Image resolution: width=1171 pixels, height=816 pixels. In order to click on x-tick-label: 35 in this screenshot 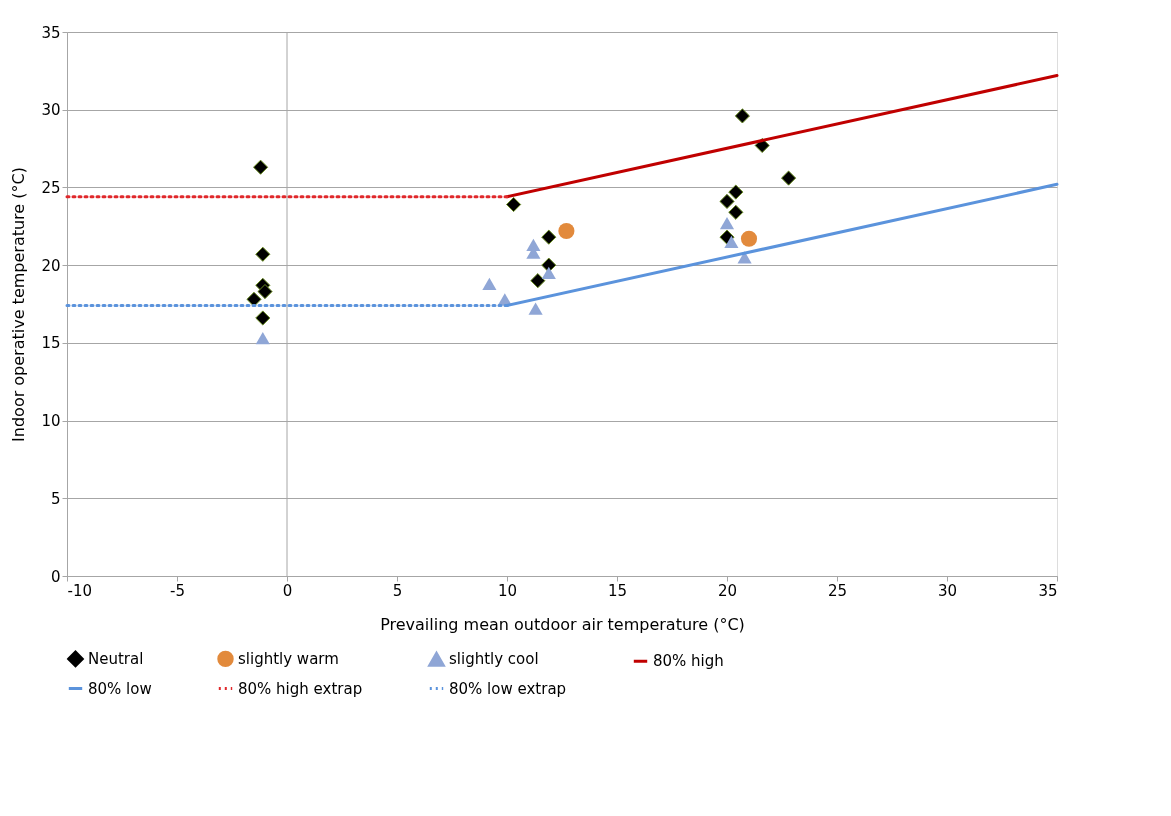, I will do `click(1048, 590)`.